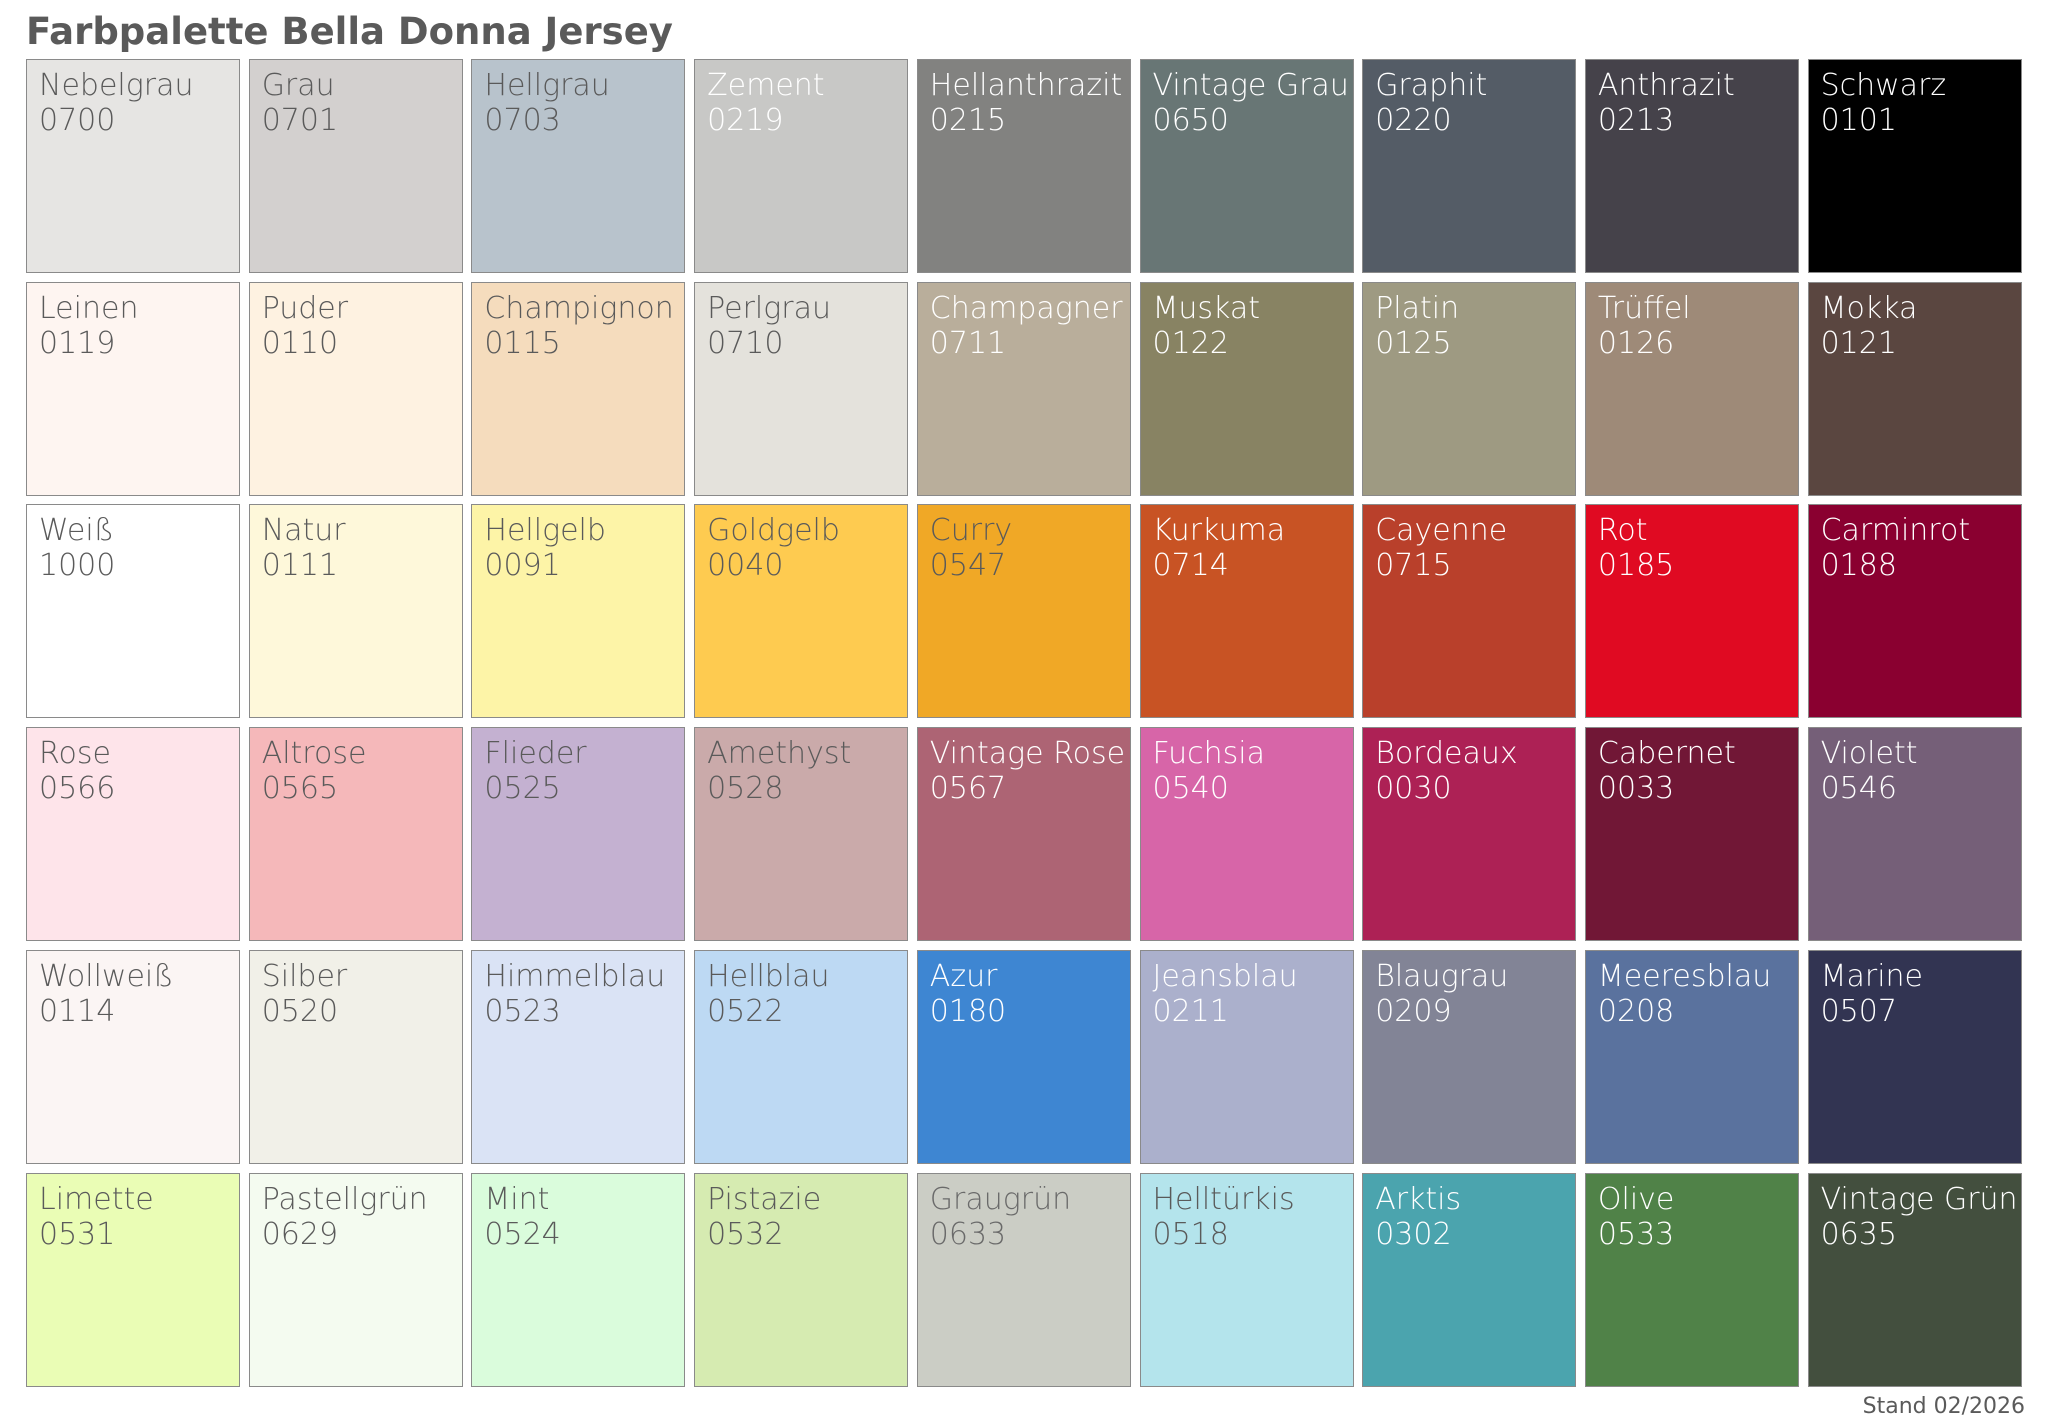 The image size is (2047, 1426). Describe the element at coordinates (1190, 1011) in the screenshot. I see `swatch-code: 0211` at that location.